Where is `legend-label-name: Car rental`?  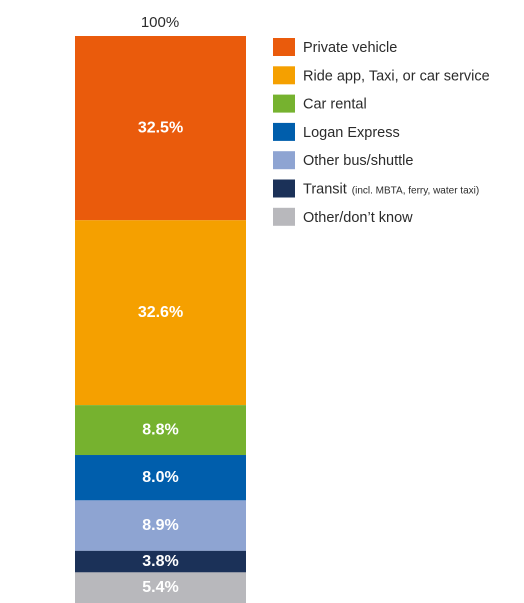 legend-label-name: Car rental is located at coordinates (335, 105).